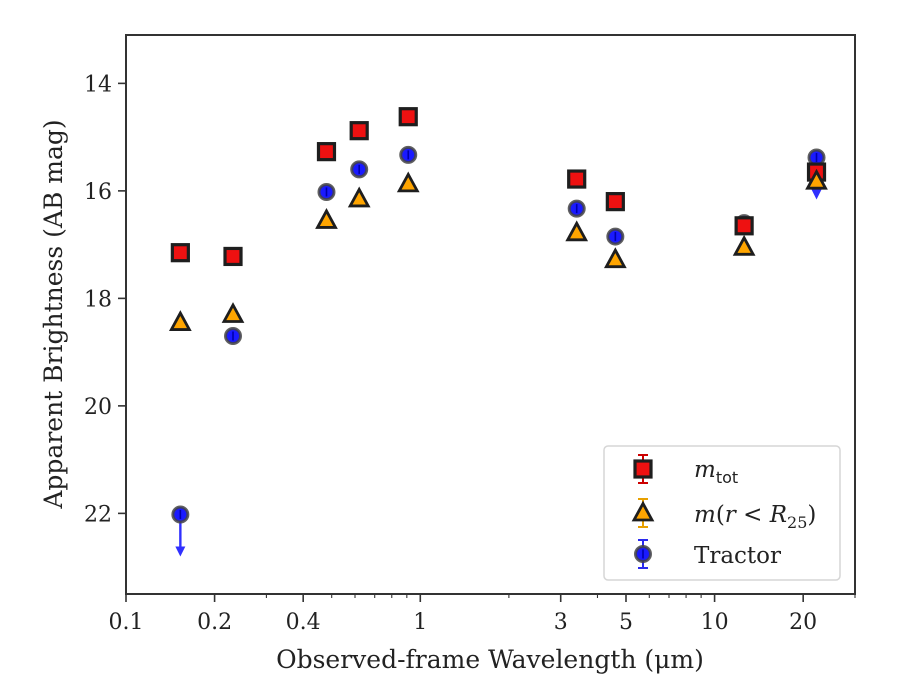 The image size is (900, 700). What do you see at coordinates (53, 314) in the screenshot?
I see `y-axis-label: Apparent Brightness (AB mag)` at bounding box center [53, 314].